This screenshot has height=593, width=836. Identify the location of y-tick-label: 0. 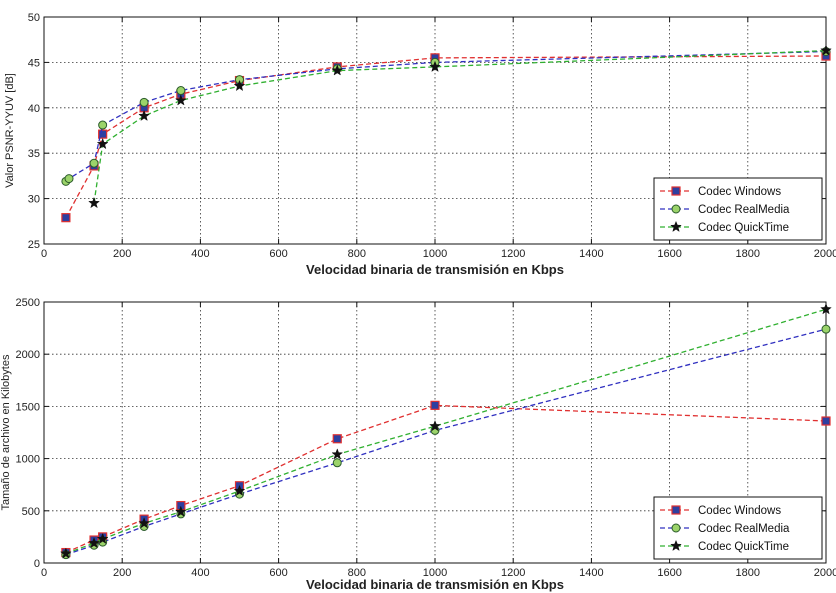
(37, 564).